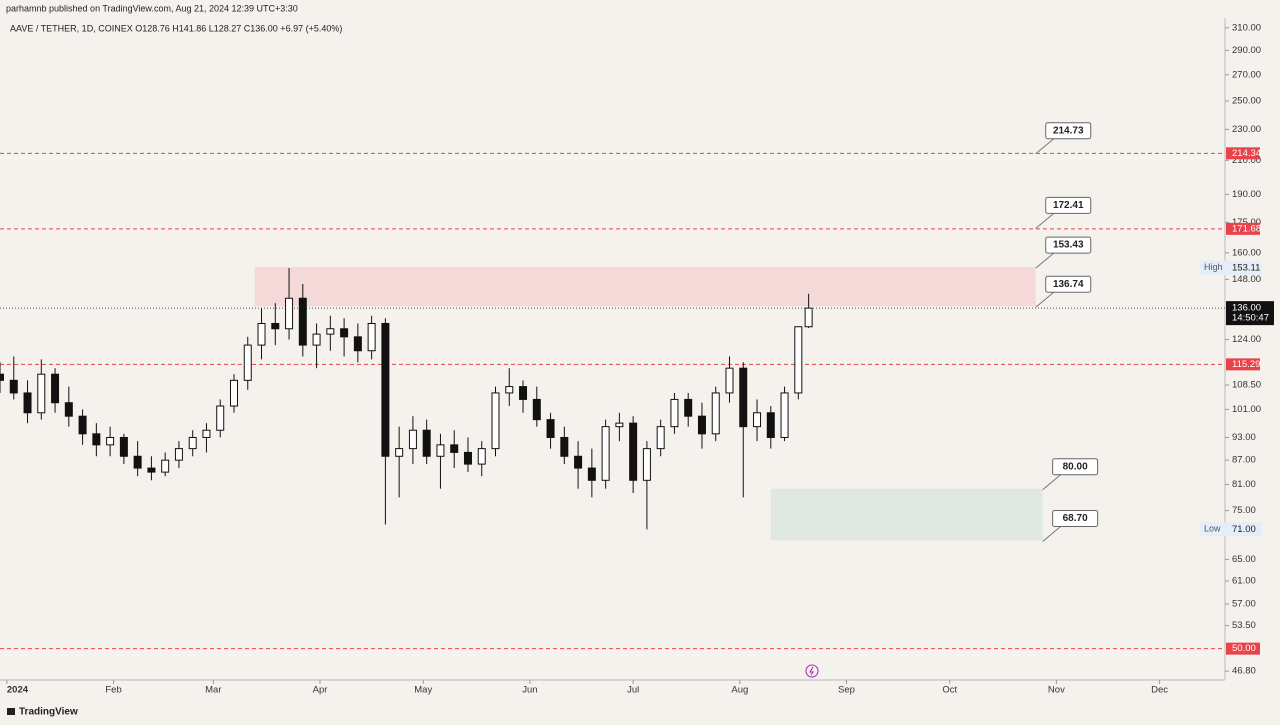 This screenshot has width=1280, height=725. What do you see at coordinates (1244, 580) in the screenshot?
I see `y-tick-label: 61.00` at bounding box center [1244, 580].